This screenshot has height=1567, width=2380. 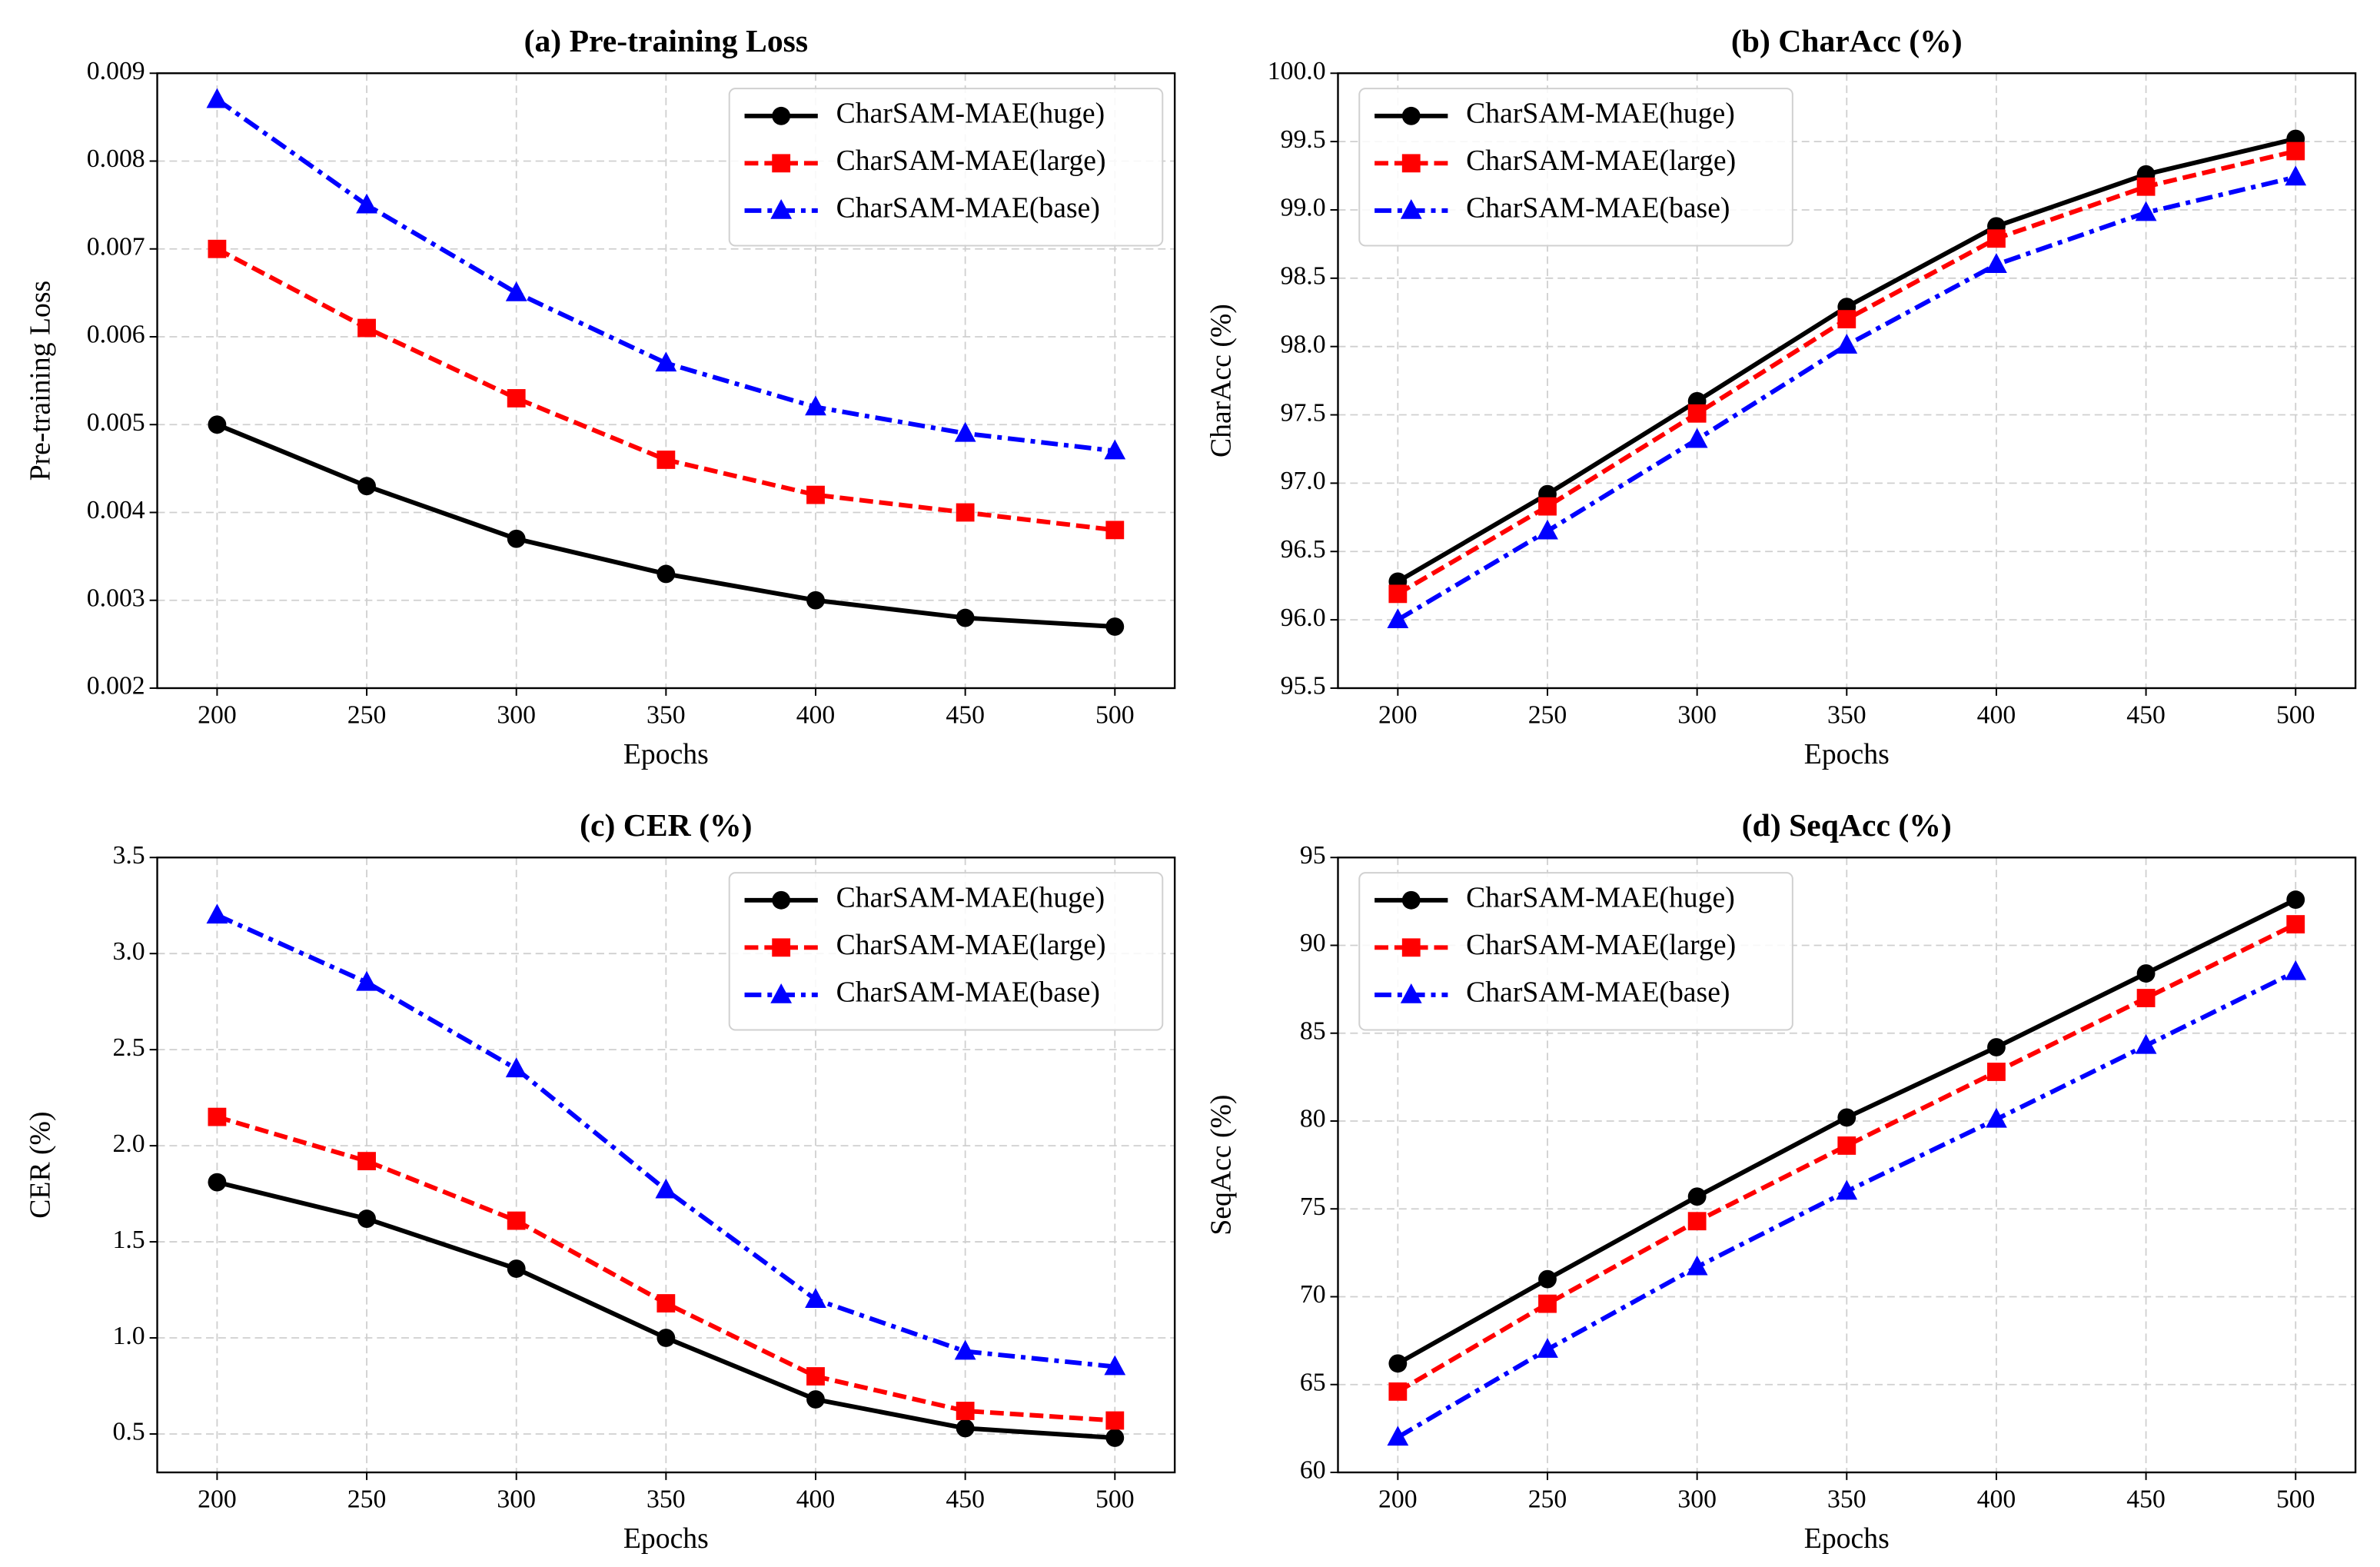 What do you see at coordinates (971, 945) in the screenshot?
I see `legend-label: CharSAM-MAE(large)` at bounding box center [971, 945].